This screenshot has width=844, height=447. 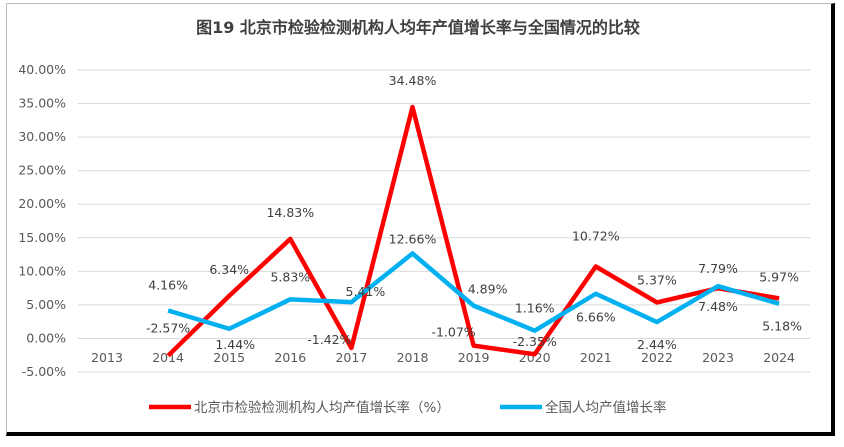 What do you see at coordinates (351, 357) in the screenshot?
I see `x-tick-label: 2017` at bounding box center [351, 357].